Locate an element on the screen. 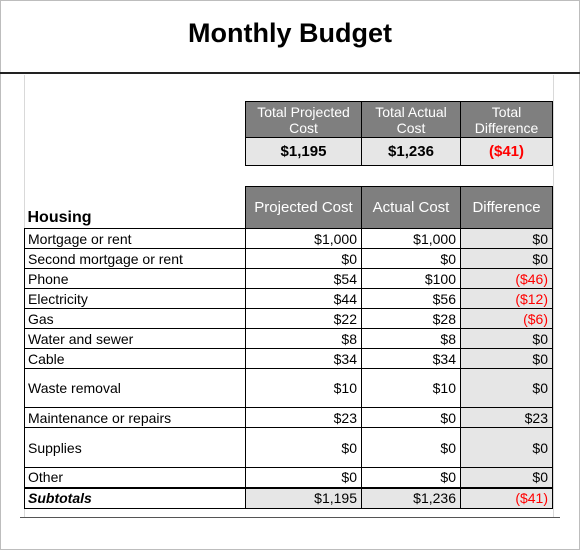 The height and width of the screenshot is (550, 580). actual-cell: $28 is located at coordinates (411, 318).